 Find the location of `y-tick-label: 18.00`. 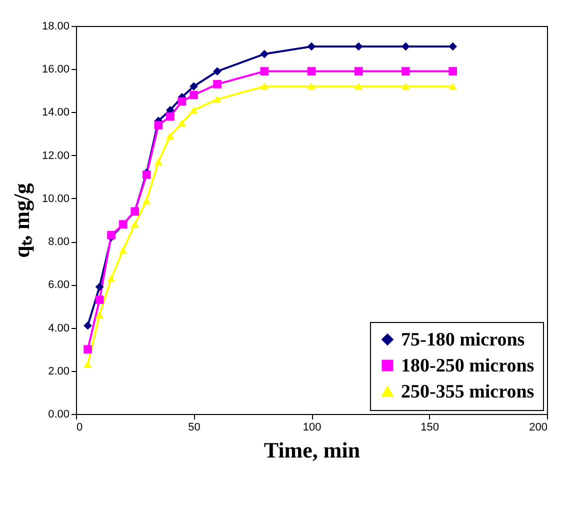

y-tick-label: 18.00 is located at coordinates (56, 26).